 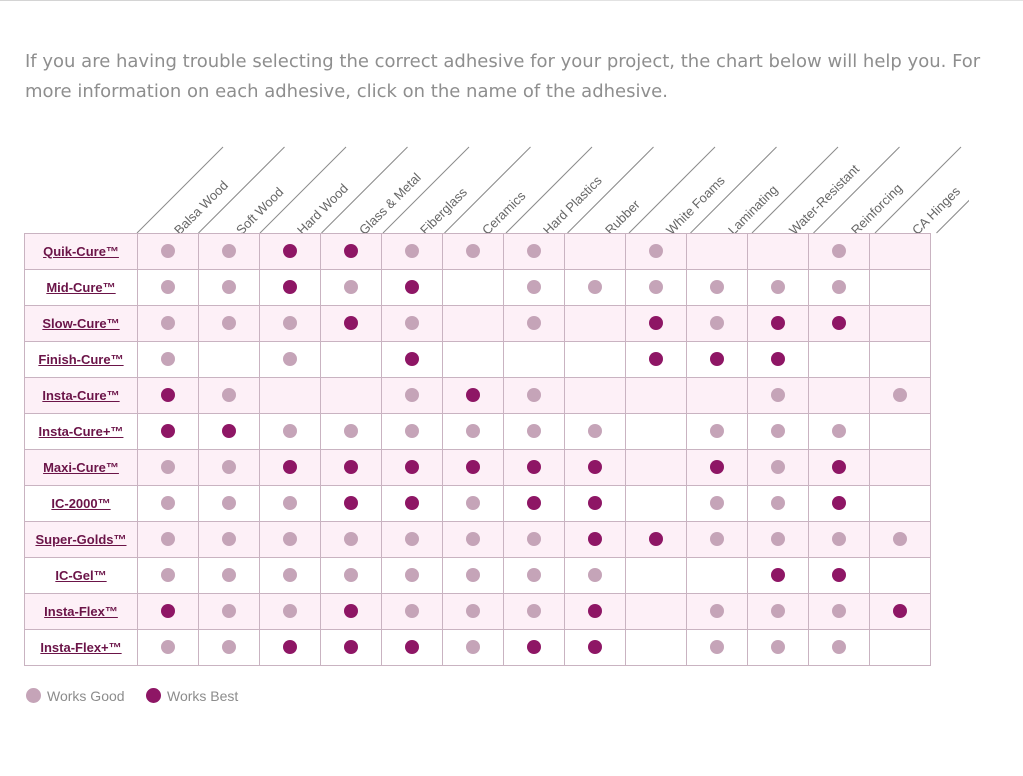 What do you see at coordinates (81, 323) in the screenshot?
I see `adhesive-link: Slow-Cure™` at bounding box center [81, 323].